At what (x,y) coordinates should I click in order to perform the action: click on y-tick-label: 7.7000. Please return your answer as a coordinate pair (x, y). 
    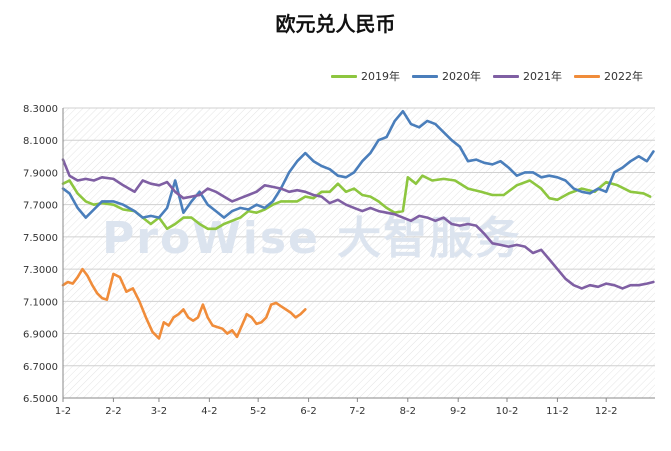
    Looking at the image, I should click on (40, 206).